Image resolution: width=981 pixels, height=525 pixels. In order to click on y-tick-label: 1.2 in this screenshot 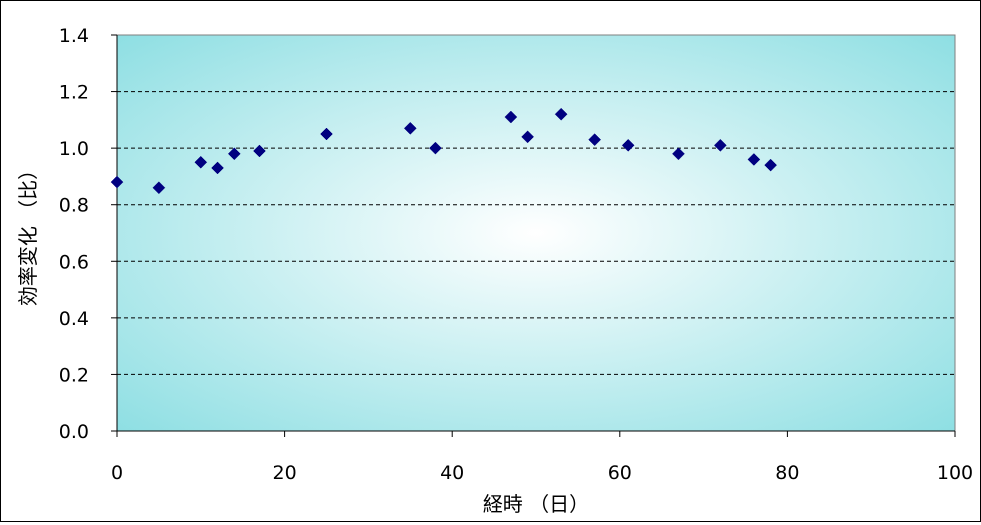, I will do `click(74, 93)`.